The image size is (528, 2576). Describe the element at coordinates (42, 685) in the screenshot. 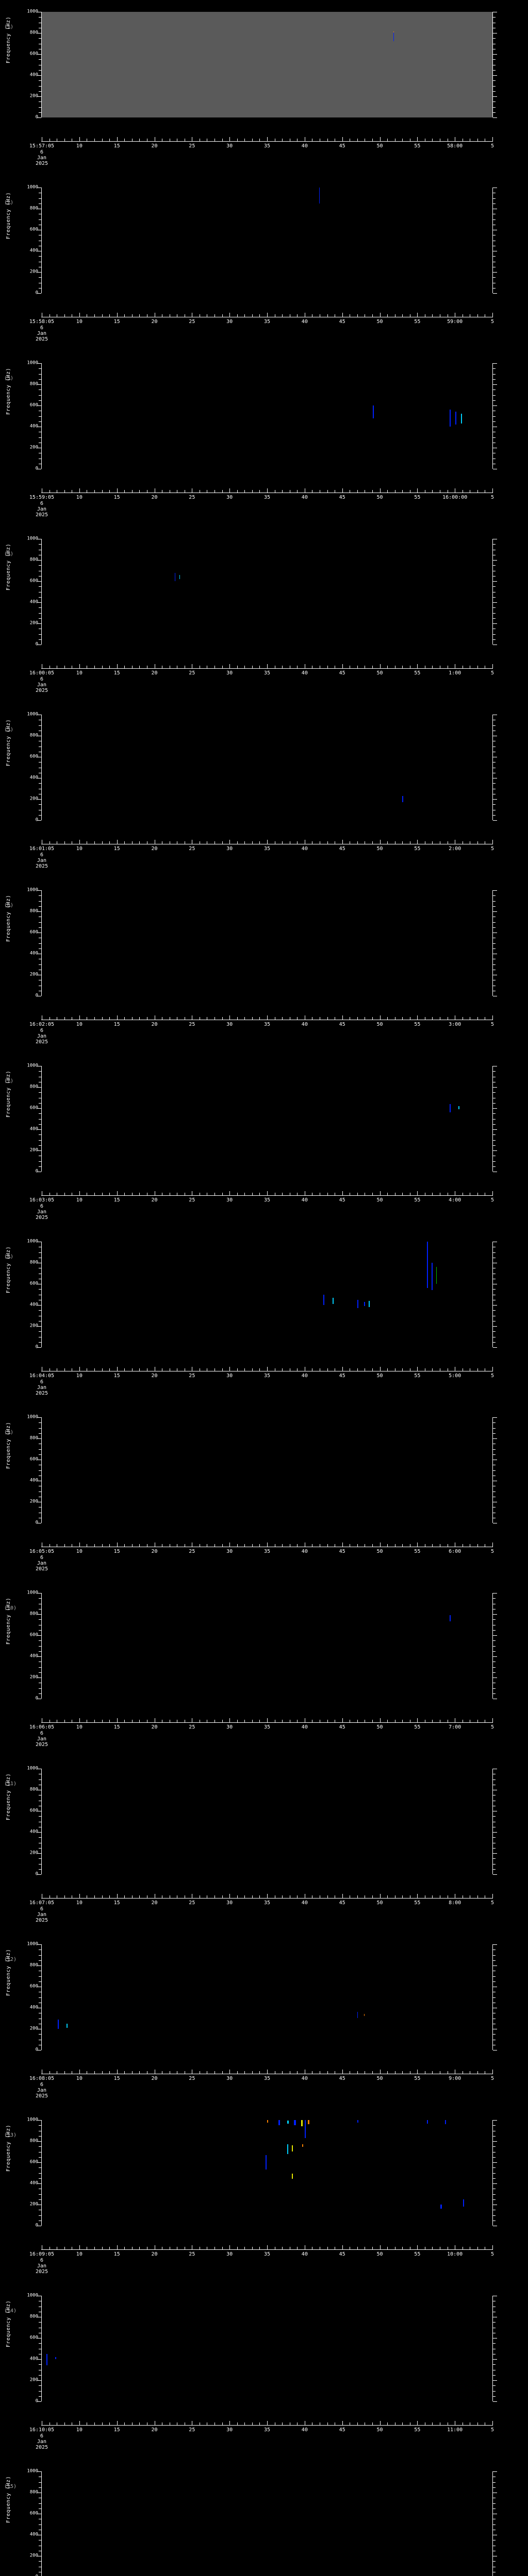

I see `date-label-line: Jan` at that location.